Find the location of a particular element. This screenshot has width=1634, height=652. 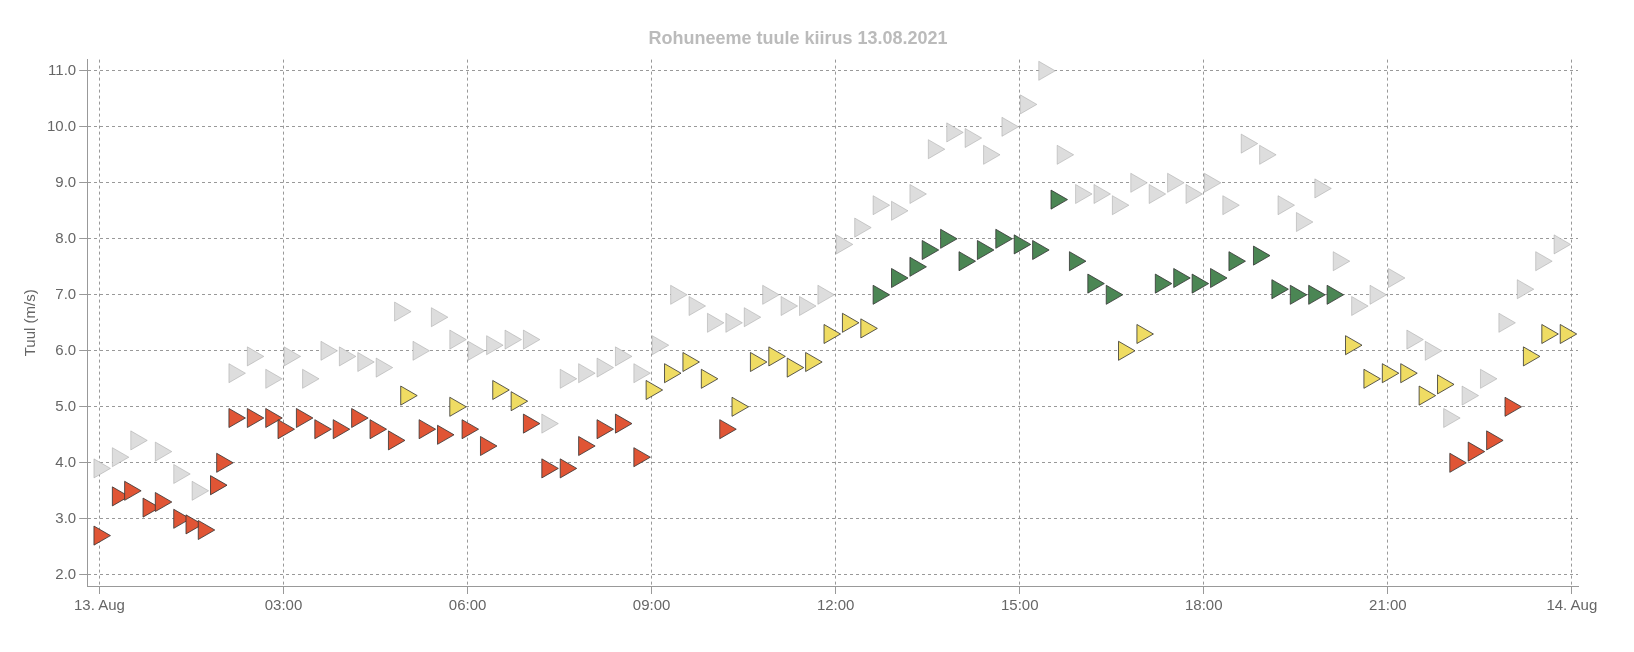

x-tick-label: 21:00 is located at coordinates (1388, 605).